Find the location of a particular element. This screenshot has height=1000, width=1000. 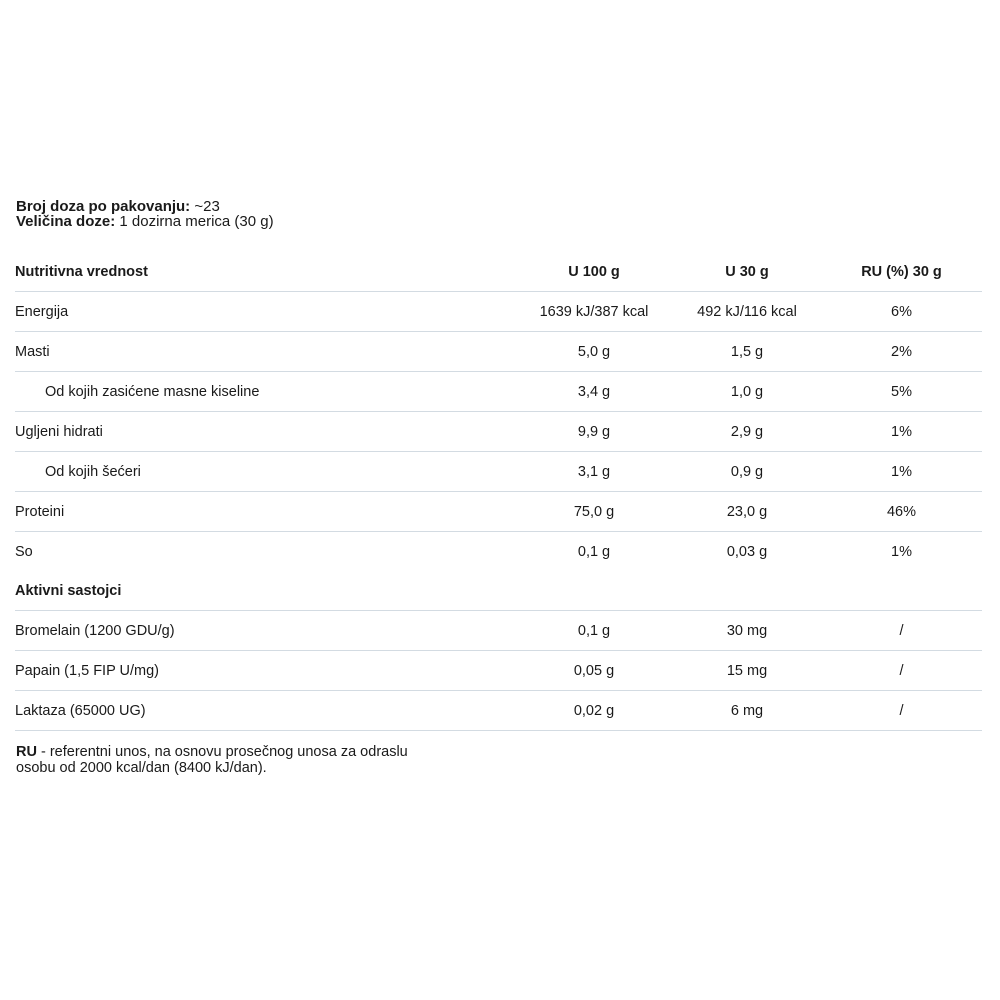

cell-ru: 6% is located at coordinates (901, 311).